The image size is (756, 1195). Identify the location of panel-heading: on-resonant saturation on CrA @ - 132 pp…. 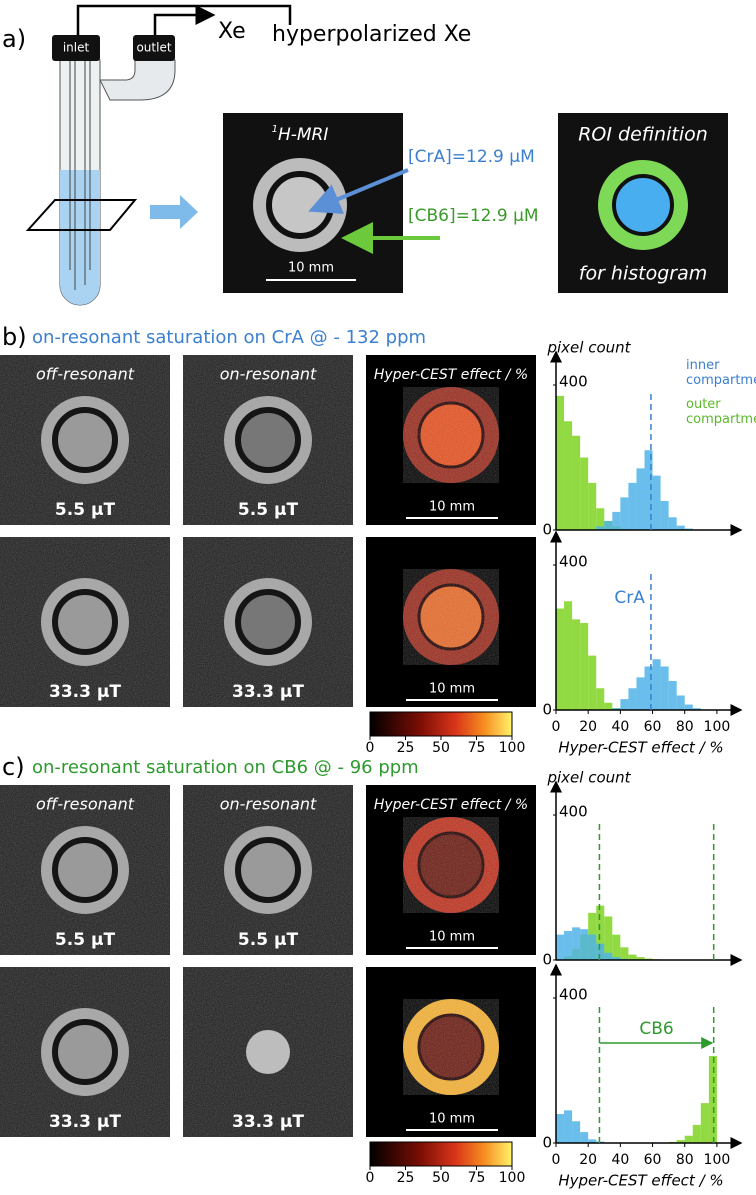
(229, 337).